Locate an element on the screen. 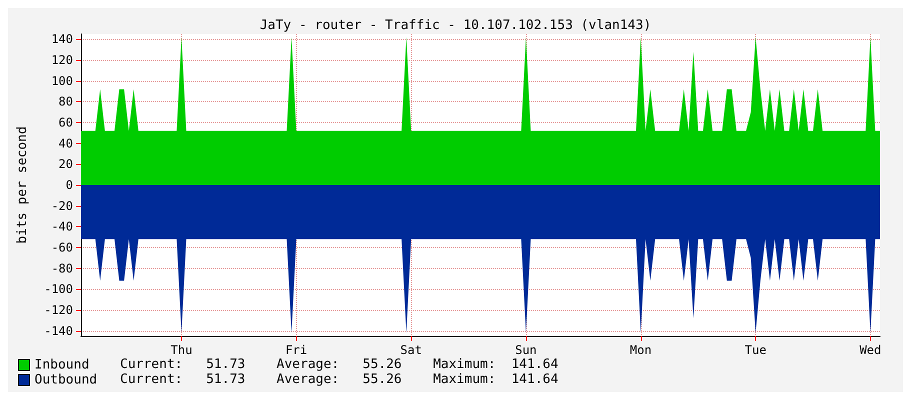 Image resolution: width=911 pixels, height=400 pixels. y-tick-label: -40 is located at coordinates (62, 227).